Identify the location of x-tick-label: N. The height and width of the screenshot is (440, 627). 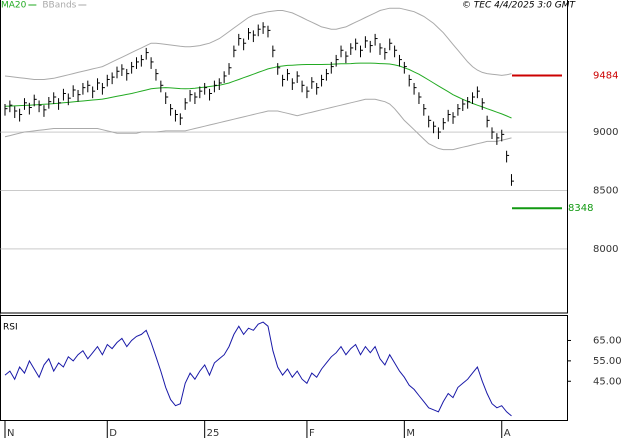
(10, 433).